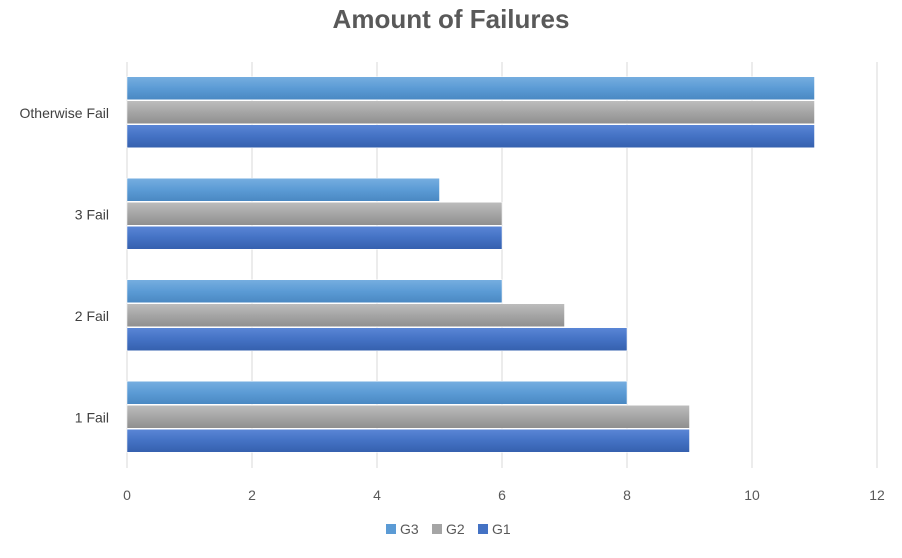 This screenshot has height=558, width=902. What do you see at coordinates (345, 315) in the screenshot?
I see `bar-g2-2-fail` at bounding box center [345, 315].